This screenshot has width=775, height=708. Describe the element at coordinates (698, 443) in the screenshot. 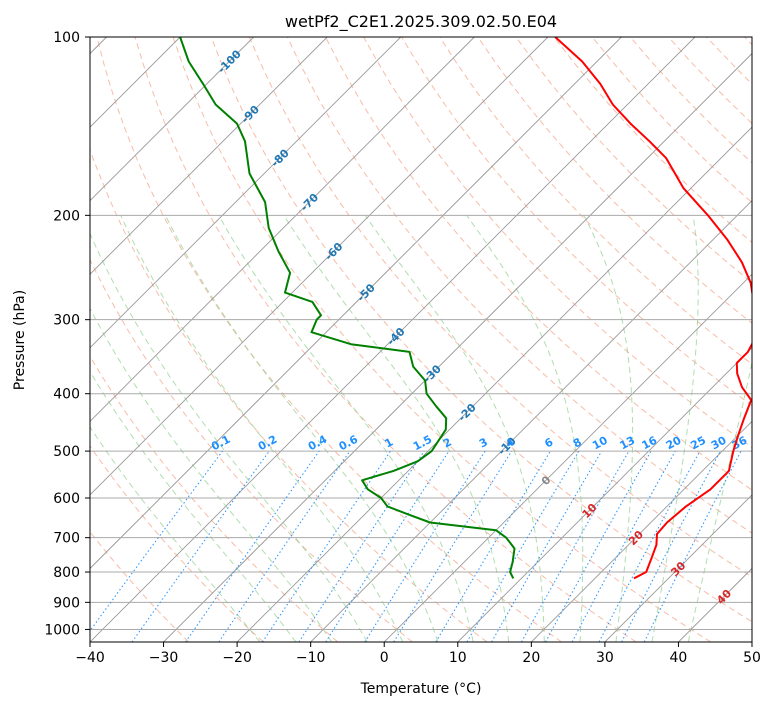

I see `mixing-ratio-label: 25` at that location.